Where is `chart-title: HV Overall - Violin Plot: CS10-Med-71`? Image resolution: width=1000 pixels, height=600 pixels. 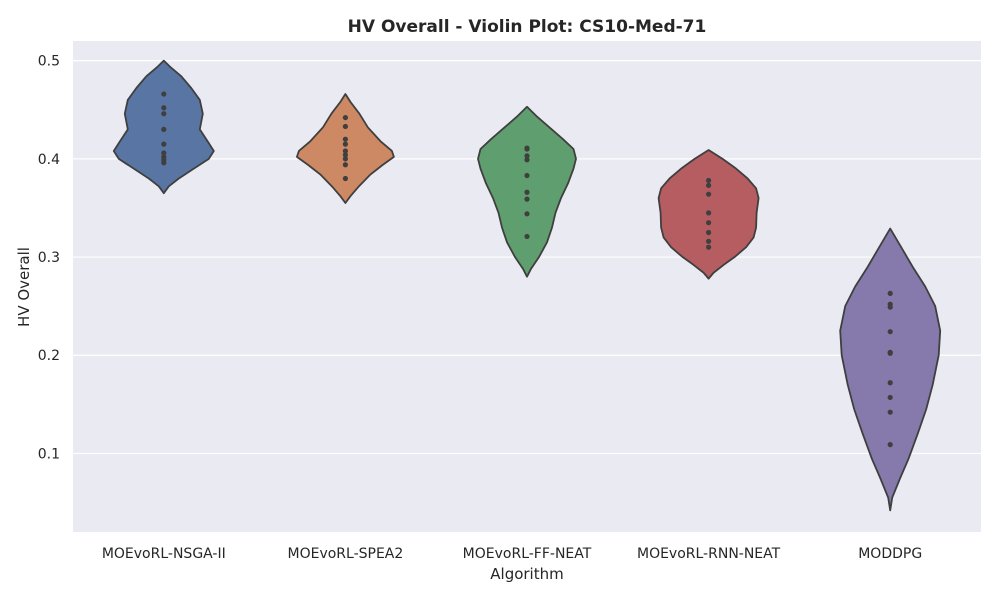 chart-title: HV Overall - Violin Plot: CS10-Med-71 is located at coordinates (527, 27).